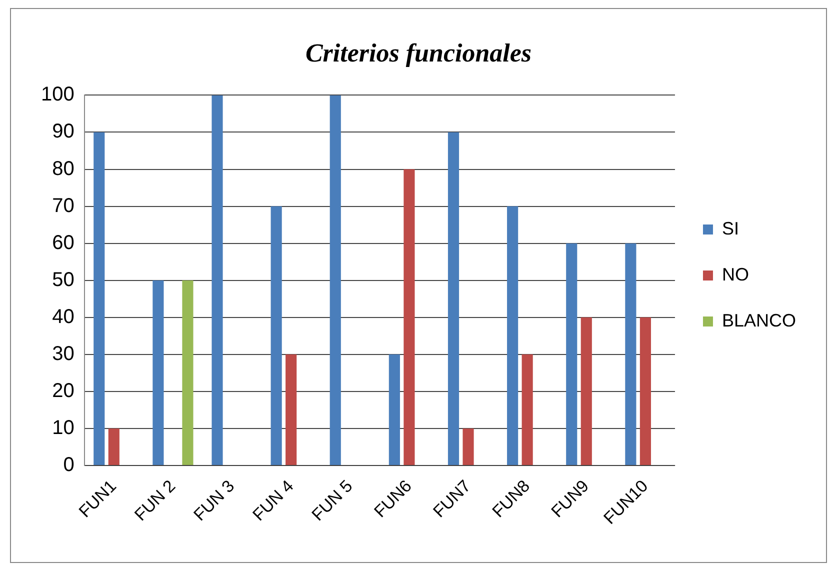  What do you see at coordinates (63, 353) in the screenshot?
I see `y-tick-label: 30` at bounding box center [63, 353].